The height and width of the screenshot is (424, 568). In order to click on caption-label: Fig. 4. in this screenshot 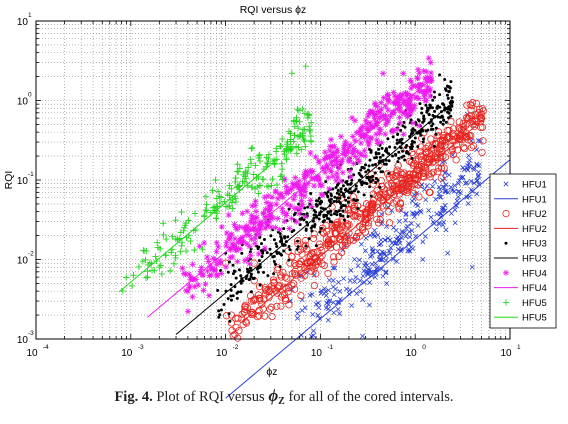, I will do `click(133, 397)`.